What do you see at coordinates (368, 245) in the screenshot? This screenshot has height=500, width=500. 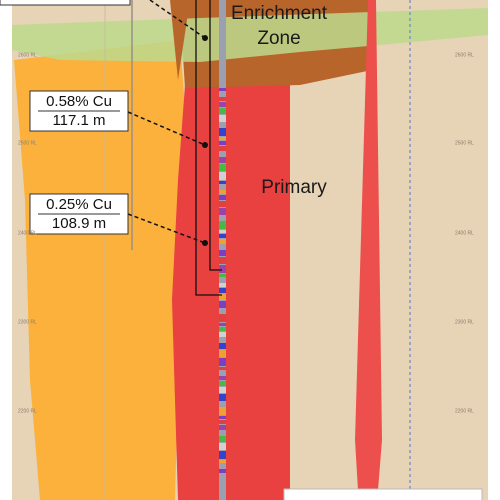 I see `red-sliver` at bounding box center [368, 245].